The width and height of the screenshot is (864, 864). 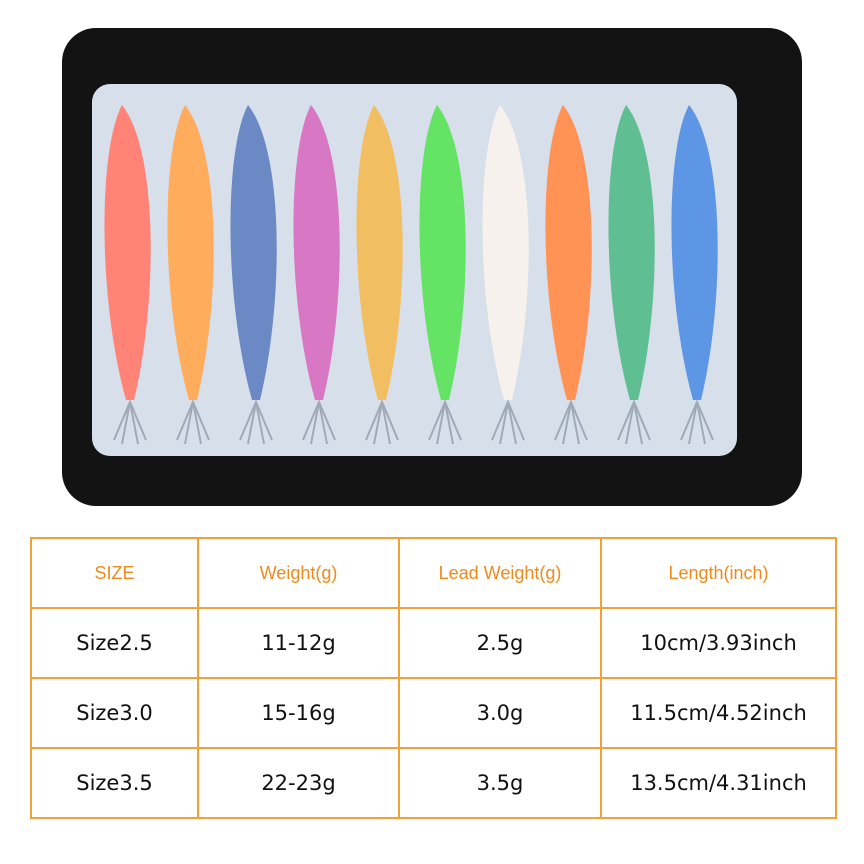 I want to click on cell-size: Size2.5, so click(x=114, y=643).